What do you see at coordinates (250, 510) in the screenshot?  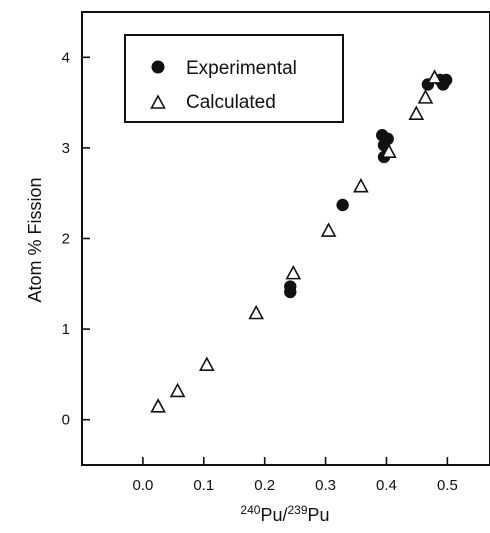 I see `x-label-isotope-1: 240` at bounding box center [250, 510].